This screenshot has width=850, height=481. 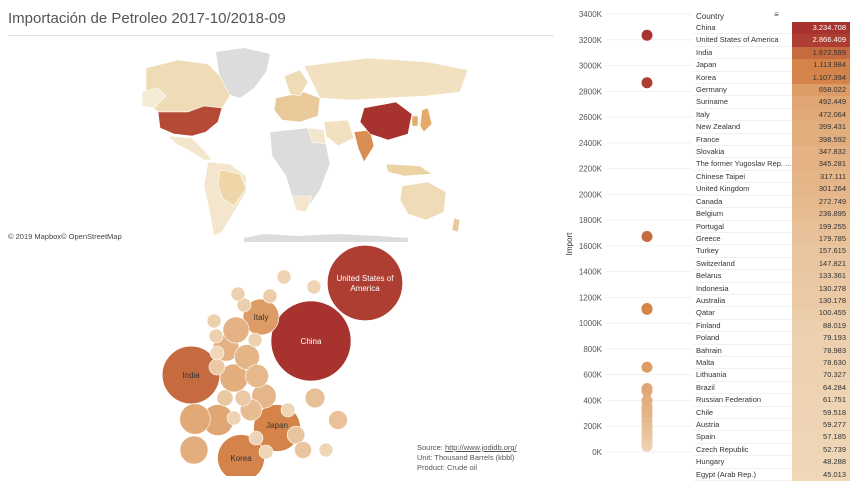 I want to click on table-row: United Kingdom 301.264, so click(x=772, y=190).